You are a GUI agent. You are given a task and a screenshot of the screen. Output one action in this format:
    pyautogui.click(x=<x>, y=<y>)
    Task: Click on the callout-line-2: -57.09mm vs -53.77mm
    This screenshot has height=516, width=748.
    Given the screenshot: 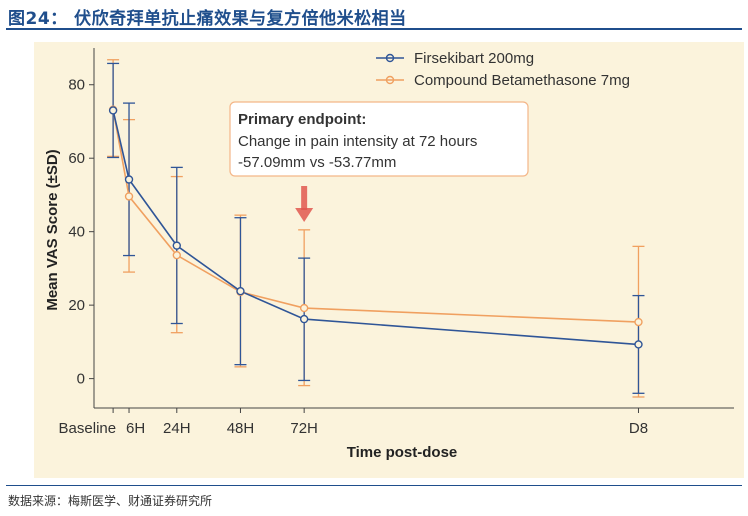 What is the action you would take?
    pyautogui.click(x=317, y=162)
    